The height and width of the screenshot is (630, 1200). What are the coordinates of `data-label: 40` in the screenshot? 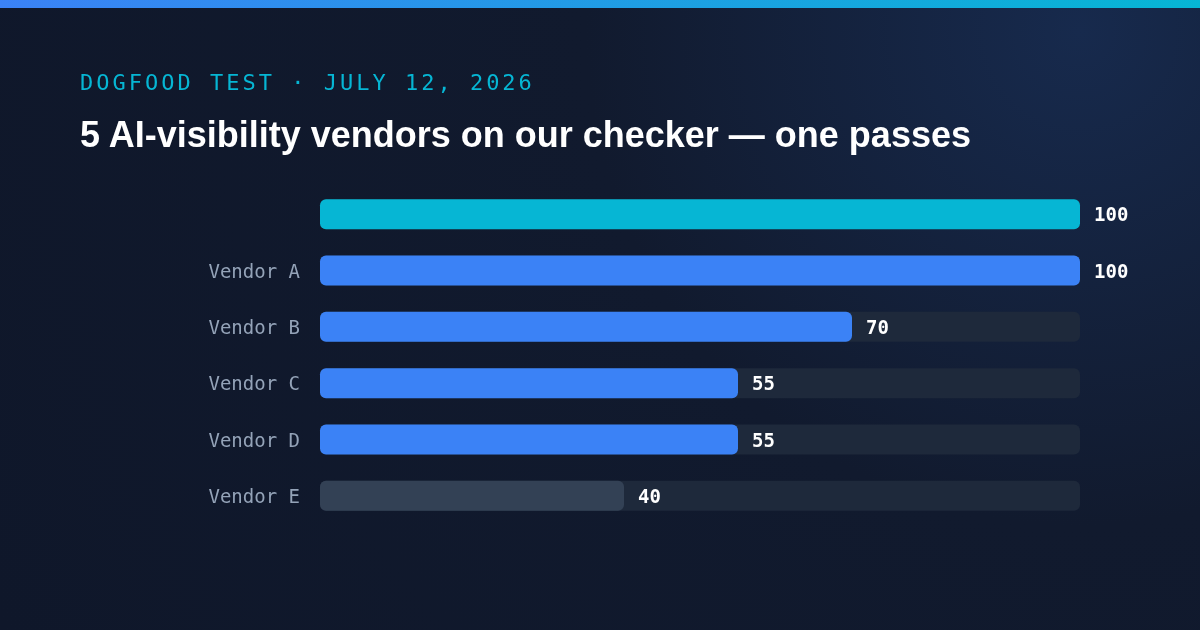 It's located at (649, 495).